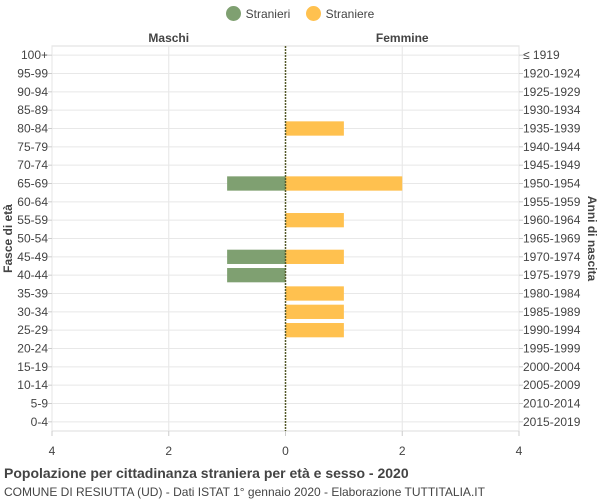 The width and height of the screenshot is (600, 500). What do you see at coordinates (32, 92) in the screenshot?
I see `age-class-label: 90-94` at bounding box center [32, 92].